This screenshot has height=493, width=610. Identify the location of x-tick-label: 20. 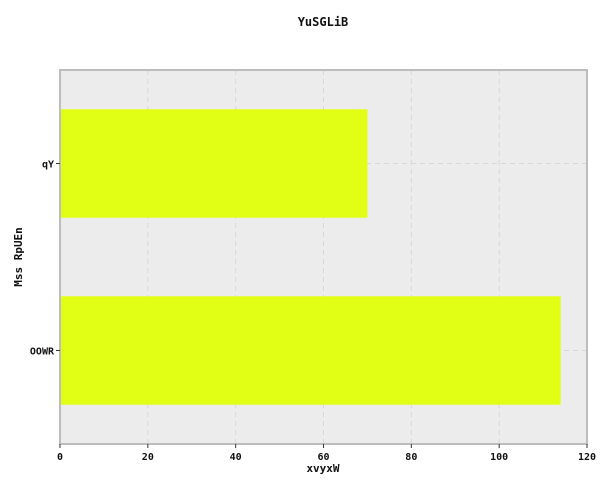
(148, 457).